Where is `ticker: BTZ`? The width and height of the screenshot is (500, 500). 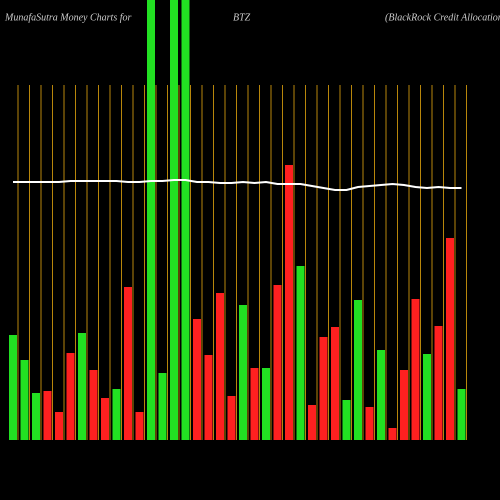 ticker: BTZ is located at coordinates (242, 17).